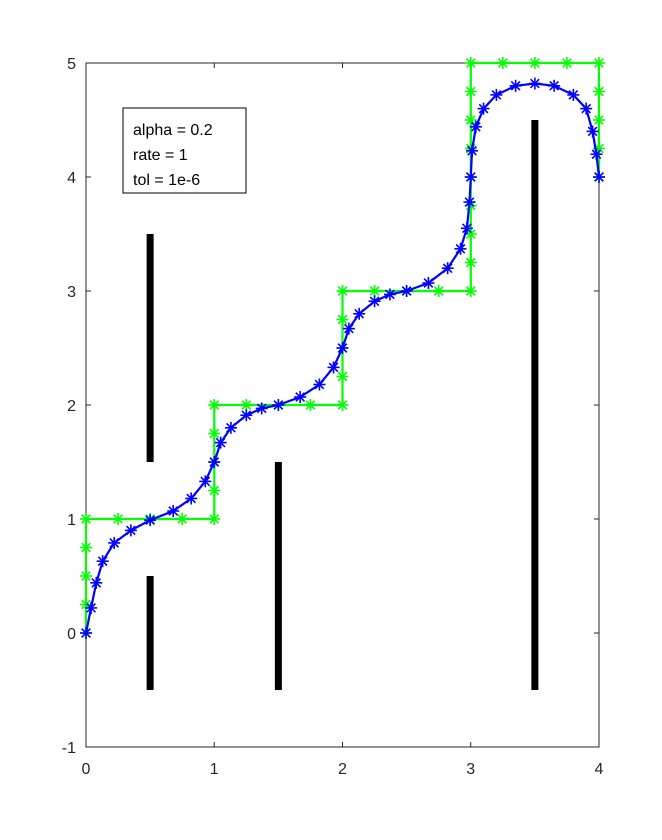 The height and width of the screenshot is (840, 662). I want to click on annotation-frame, so click(184, 150).